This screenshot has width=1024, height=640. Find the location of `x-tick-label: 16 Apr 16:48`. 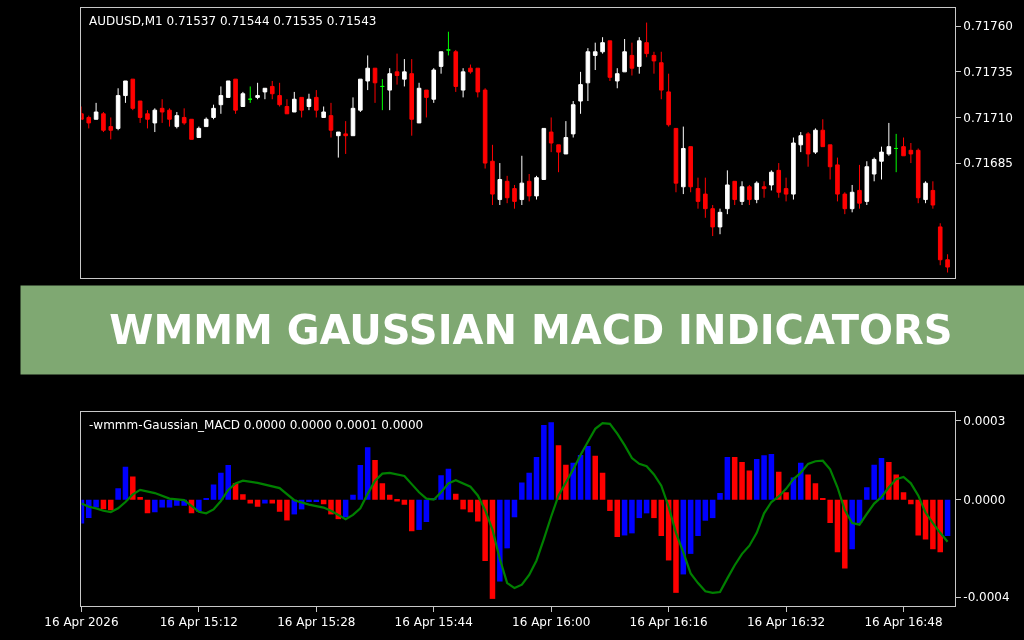

x-tick-label: 16 Apr 16:48 is located at coordinates (903, 622).